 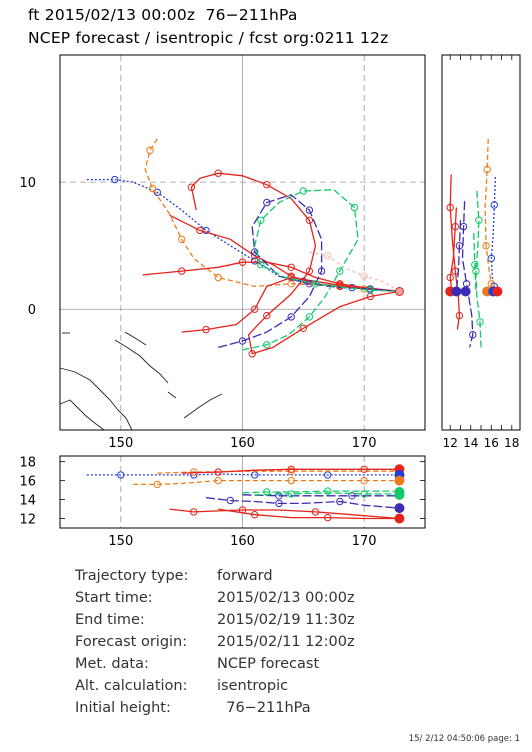 I want to click on side-height-panel: 12 14 16 18, so click(x=481, y=252).